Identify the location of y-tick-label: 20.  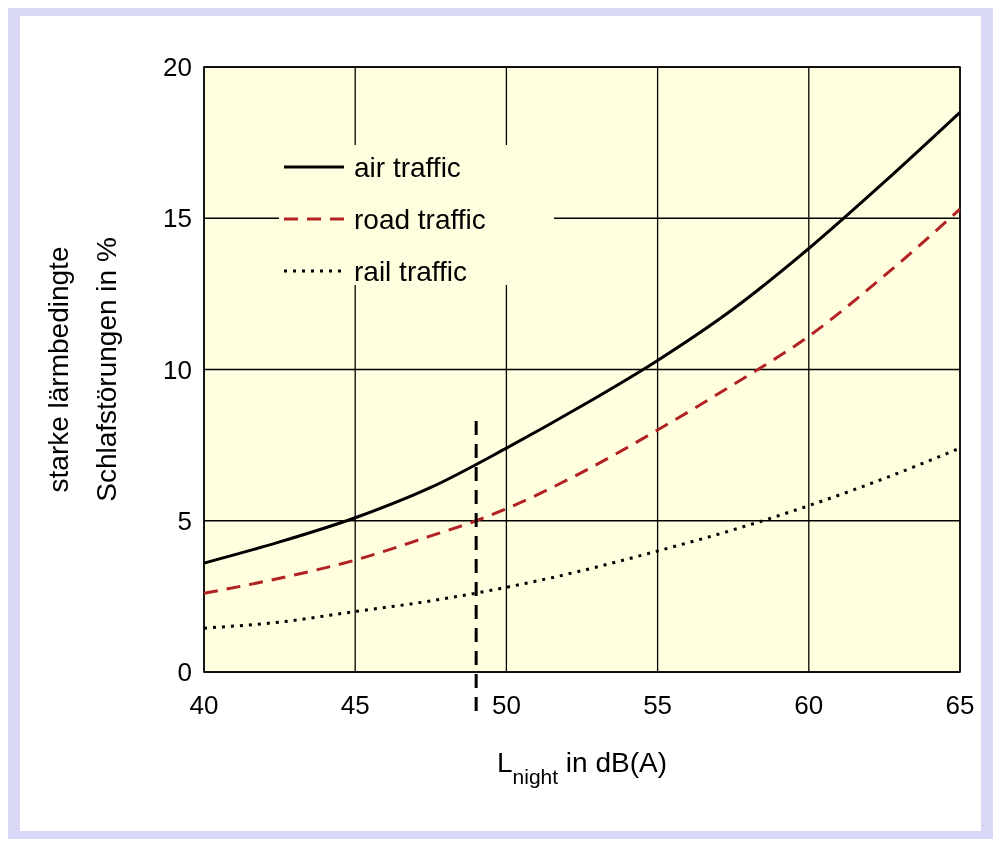
(177, 67).